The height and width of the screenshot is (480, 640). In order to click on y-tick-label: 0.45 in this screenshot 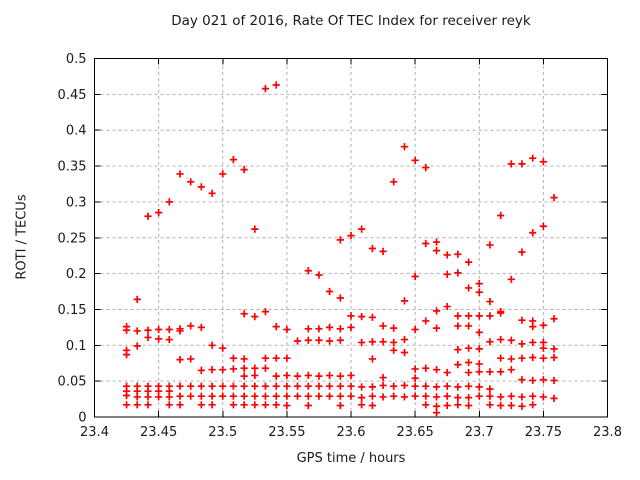, I will do `click(72, 95)`.